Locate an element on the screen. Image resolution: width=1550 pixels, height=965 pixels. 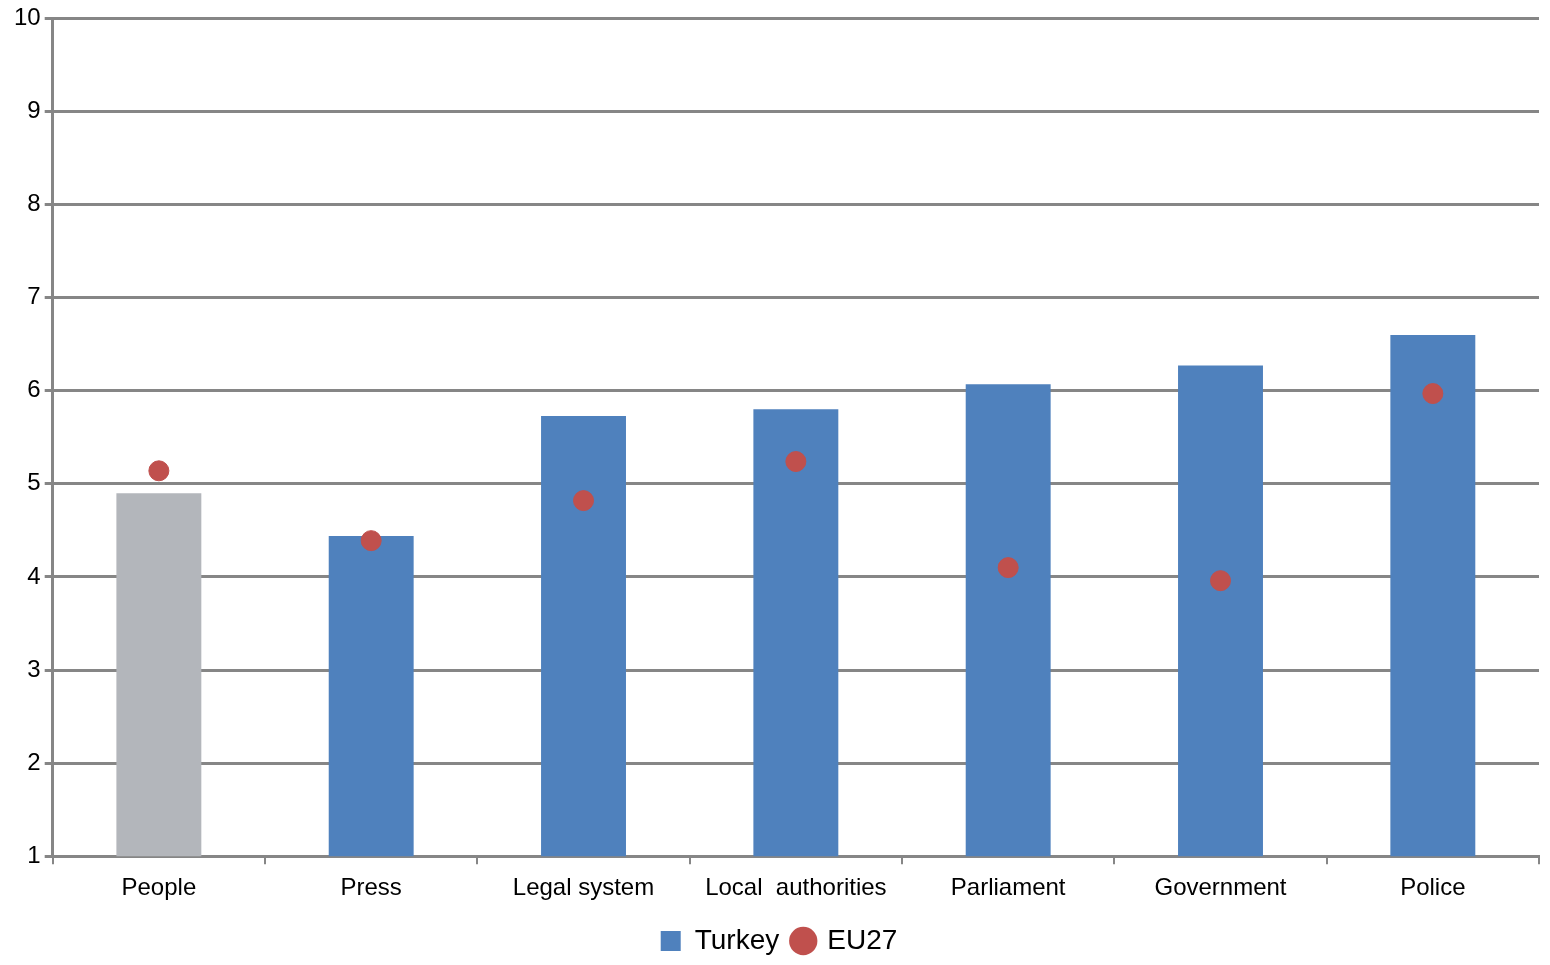
y-tick-label: 7 is located at coordinates (34, 296).